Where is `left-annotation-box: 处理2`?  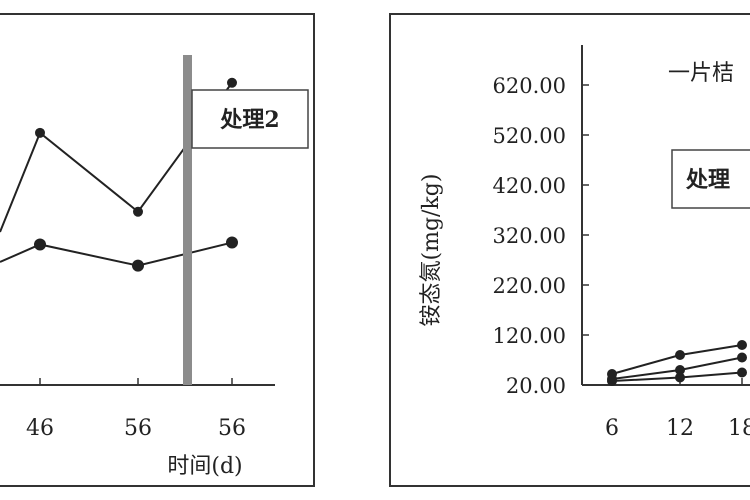 left-annotation-box: 处理2 is located at coordinates (250, 119).